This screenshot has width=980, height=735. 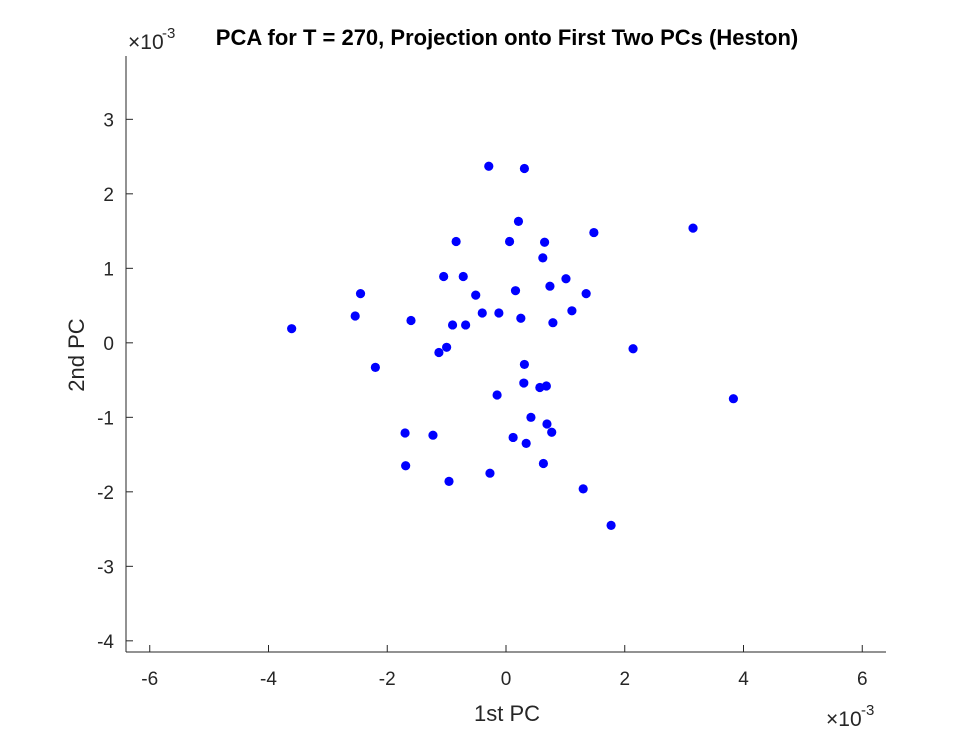 I want to click on x-axis-label: 1st PC, so click(x=507, y=713).